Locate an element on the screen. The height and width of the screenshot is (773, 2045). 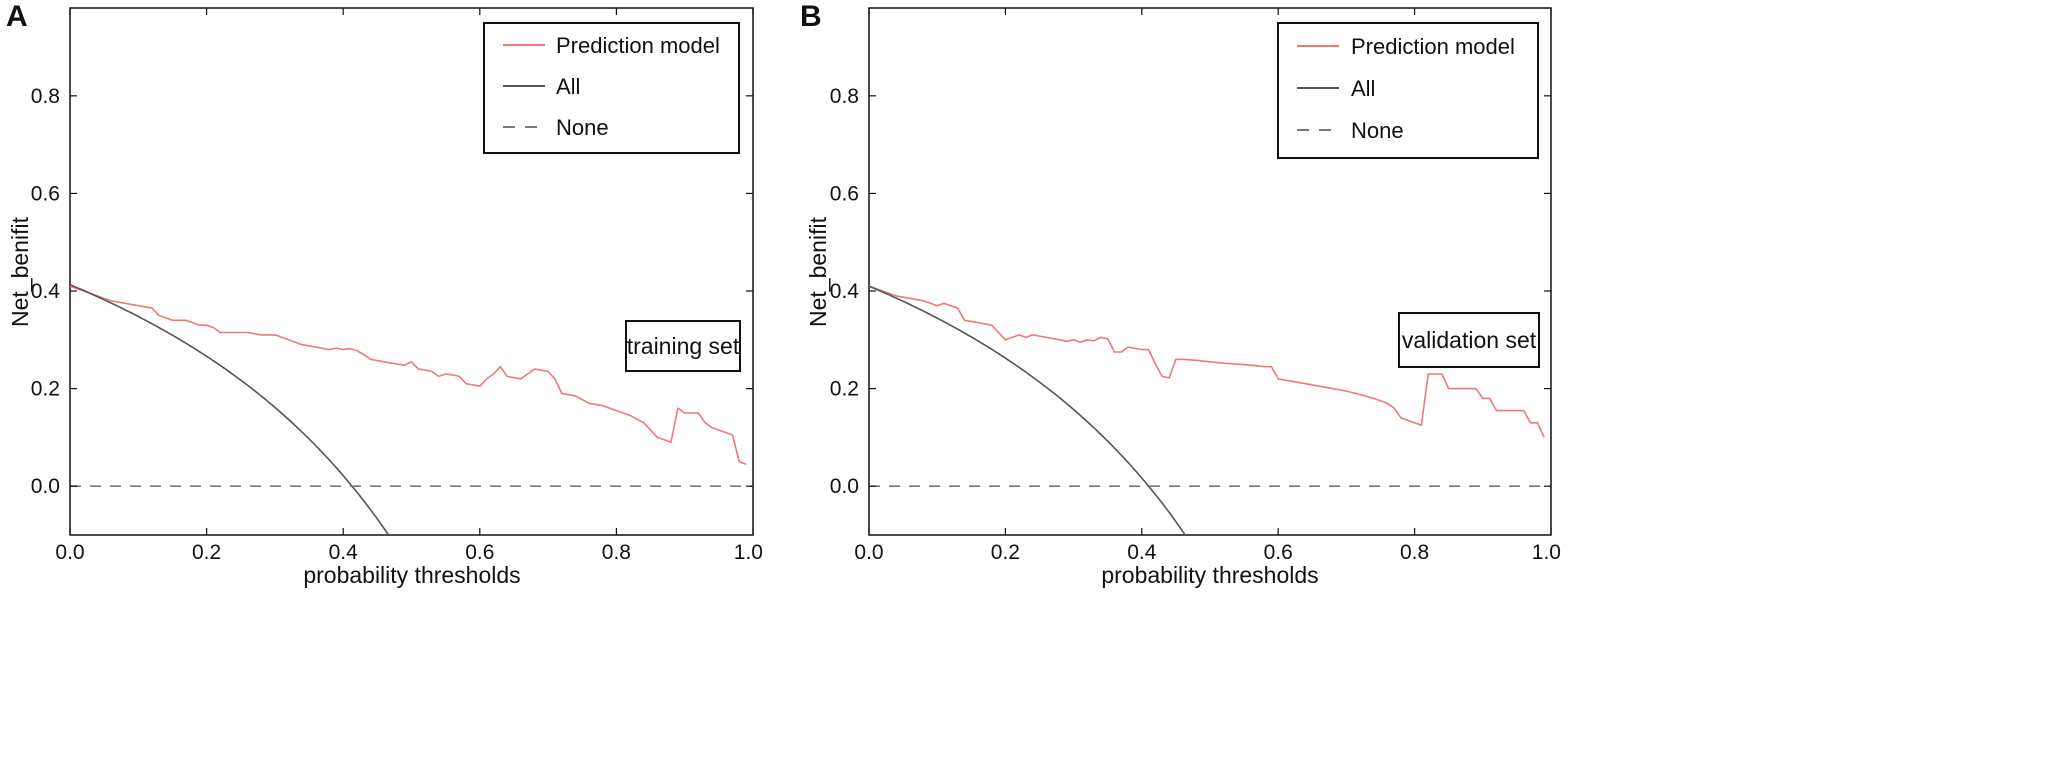
panel-letter: B is located at coordinates (811, 16).